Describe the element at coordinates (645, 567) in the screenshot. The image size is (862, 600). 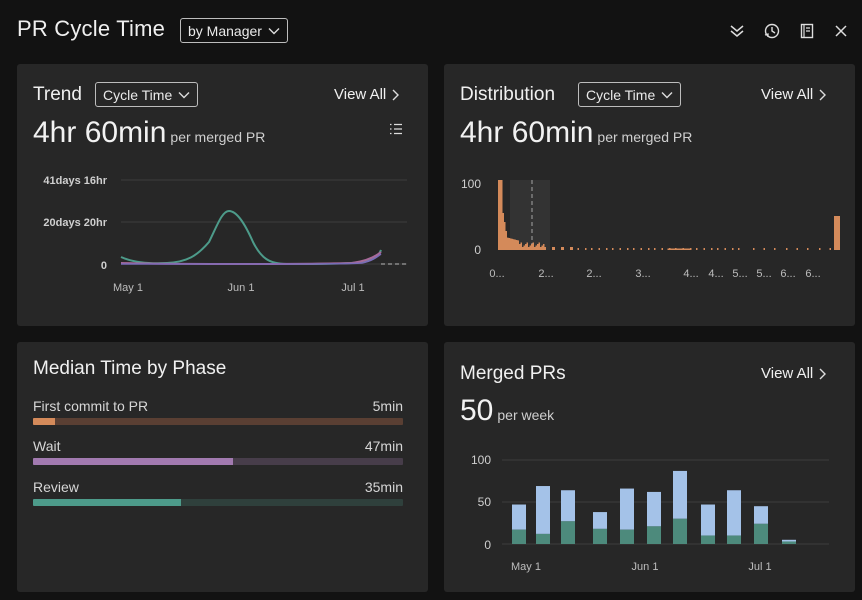
I see `merged-x-tick: Jun 1` at that location.